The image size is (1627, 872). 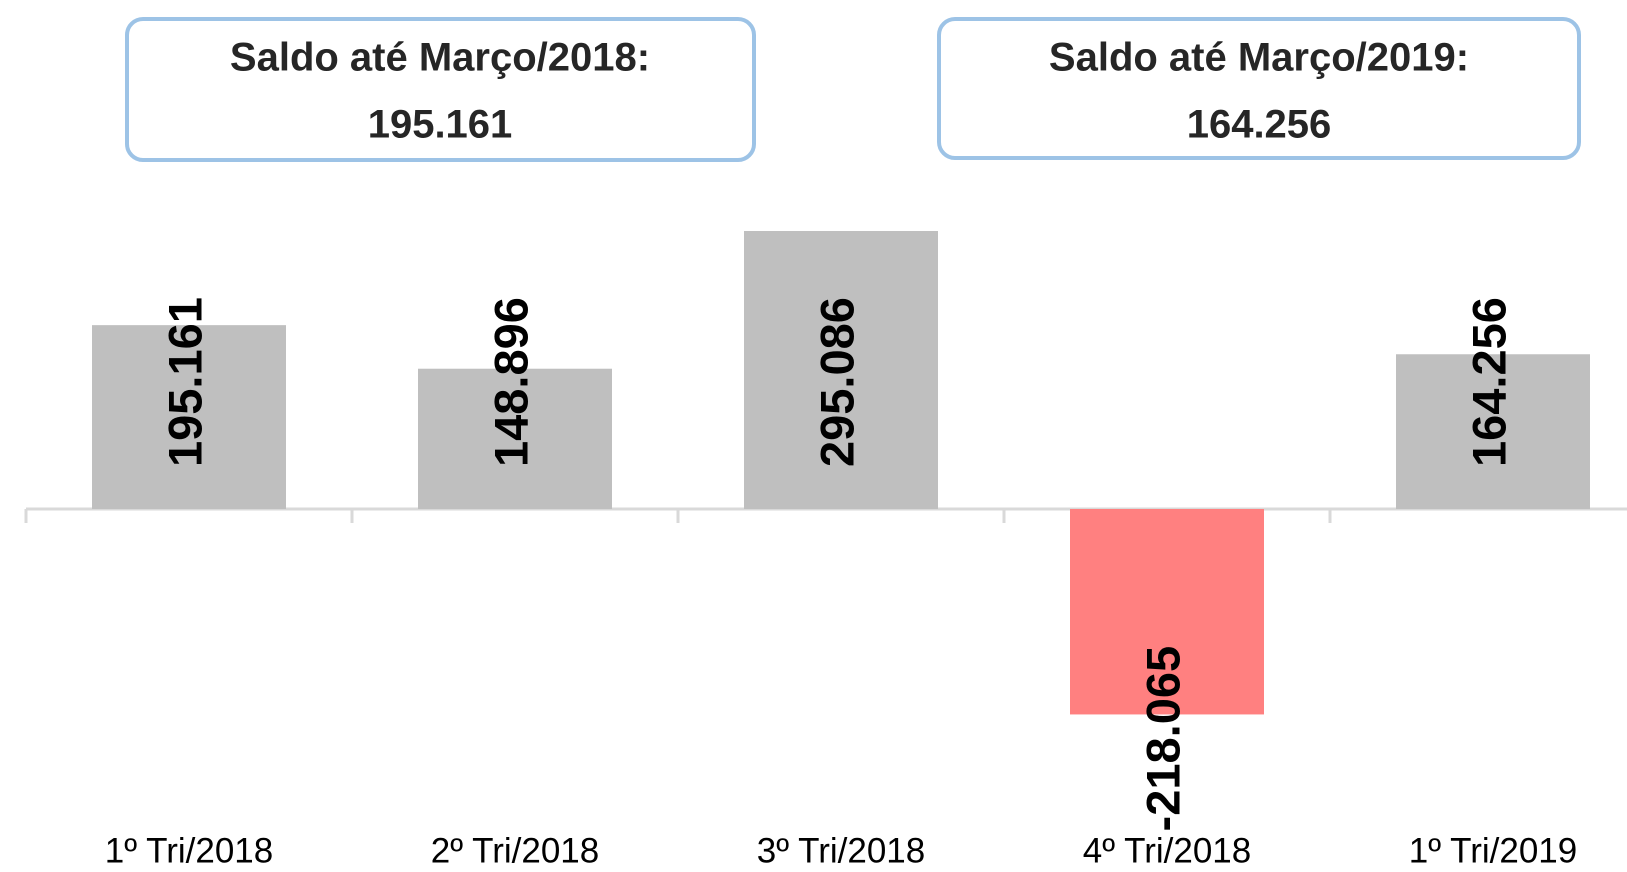 What do you see at coordinates (510, 382) in the screenshot?
I see `value-label: 148.896` at bounding box center [510, 382].